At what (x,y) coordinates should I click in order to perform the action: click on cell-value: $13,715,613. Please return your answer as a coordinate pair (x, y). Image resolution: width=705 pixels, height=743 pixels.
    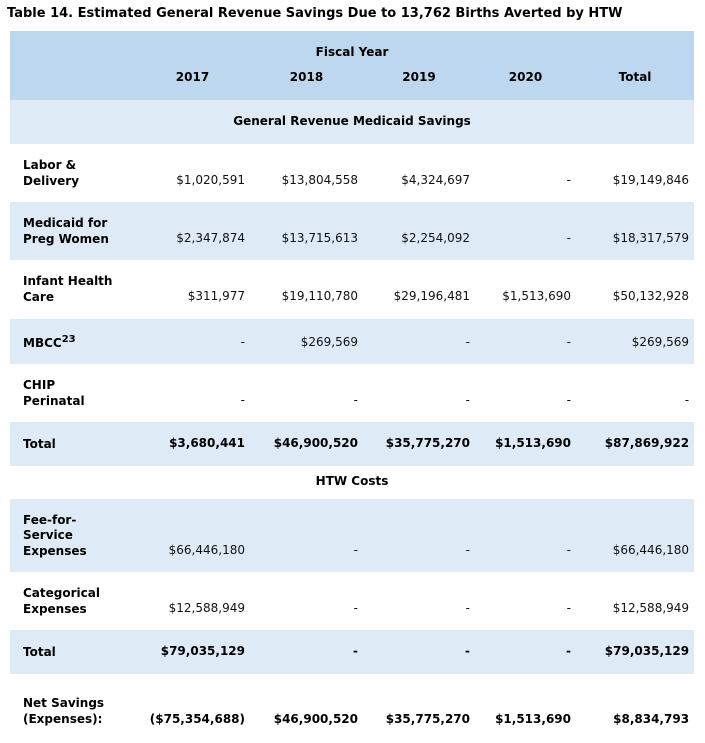
    Looking at the image, I should click on (306, 231).